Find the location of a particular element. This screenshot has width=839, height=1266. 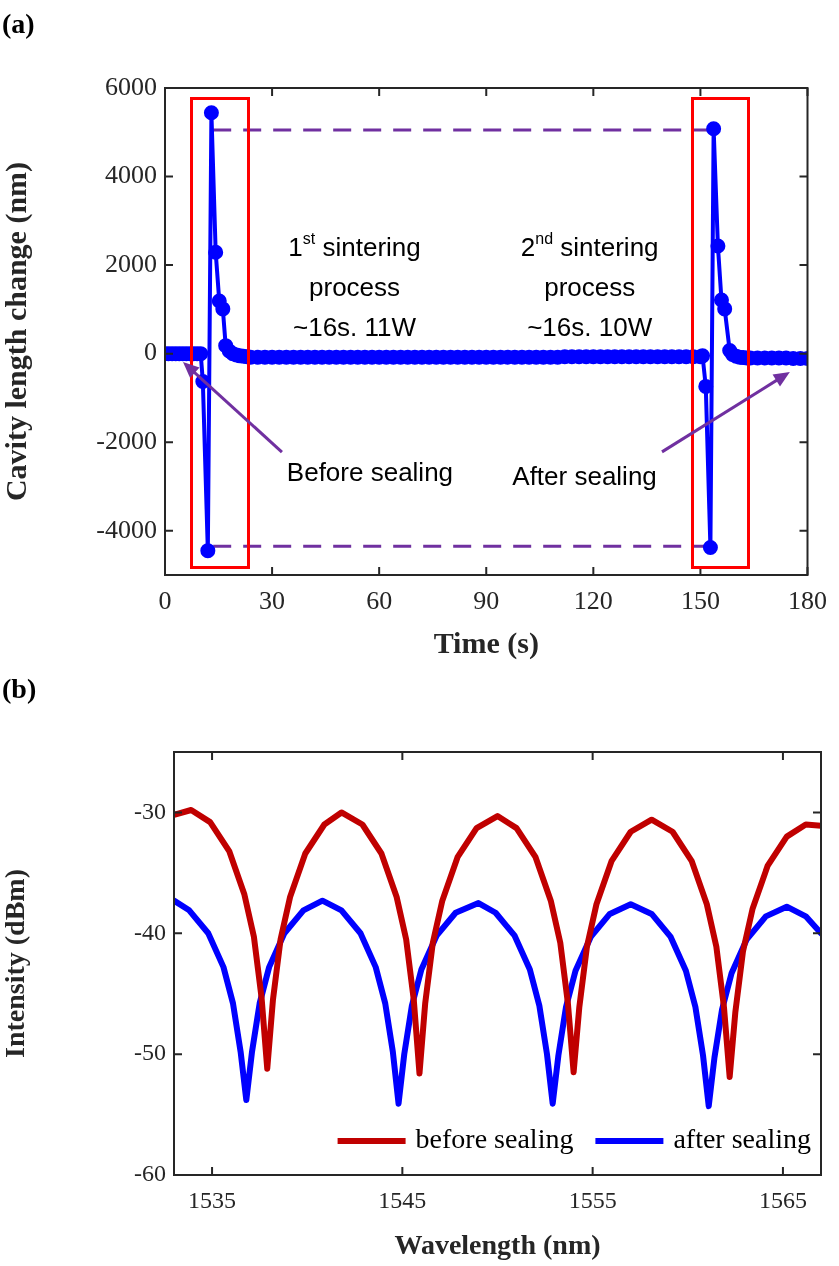

y-tick-label: -2000 is located at coordinates (126, 441).